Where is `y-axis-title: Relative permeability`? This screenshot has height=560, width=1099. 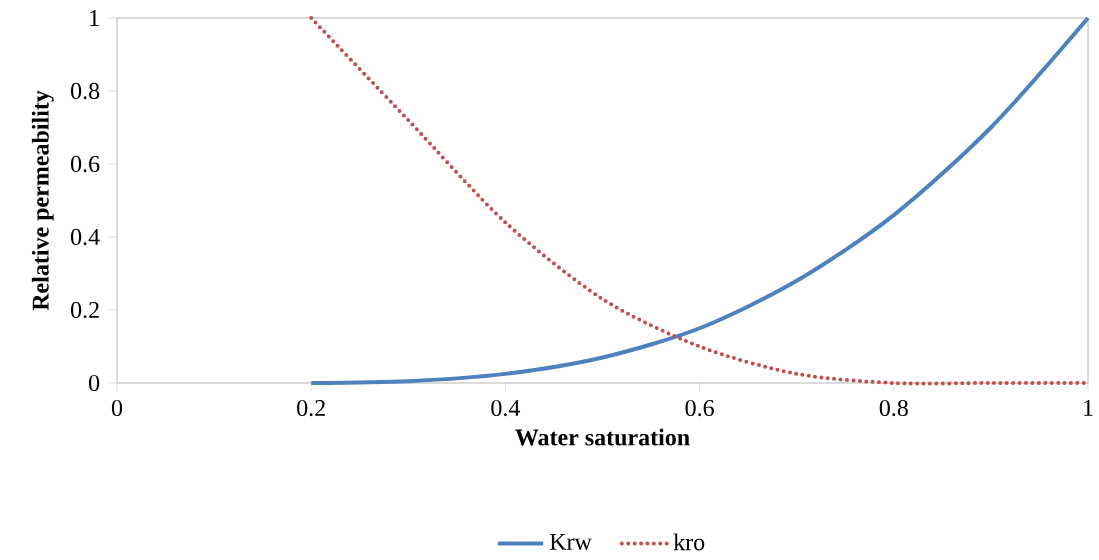 y-axis-title: Relative permeability is located at coordinates (42, 200).